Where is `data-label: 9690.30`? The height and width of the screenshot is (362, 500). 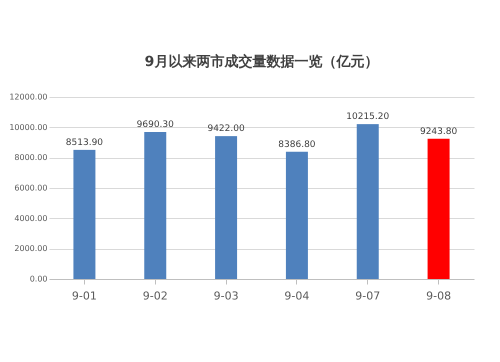
data-label: 9690.30 is located at coordinates (155, 125).